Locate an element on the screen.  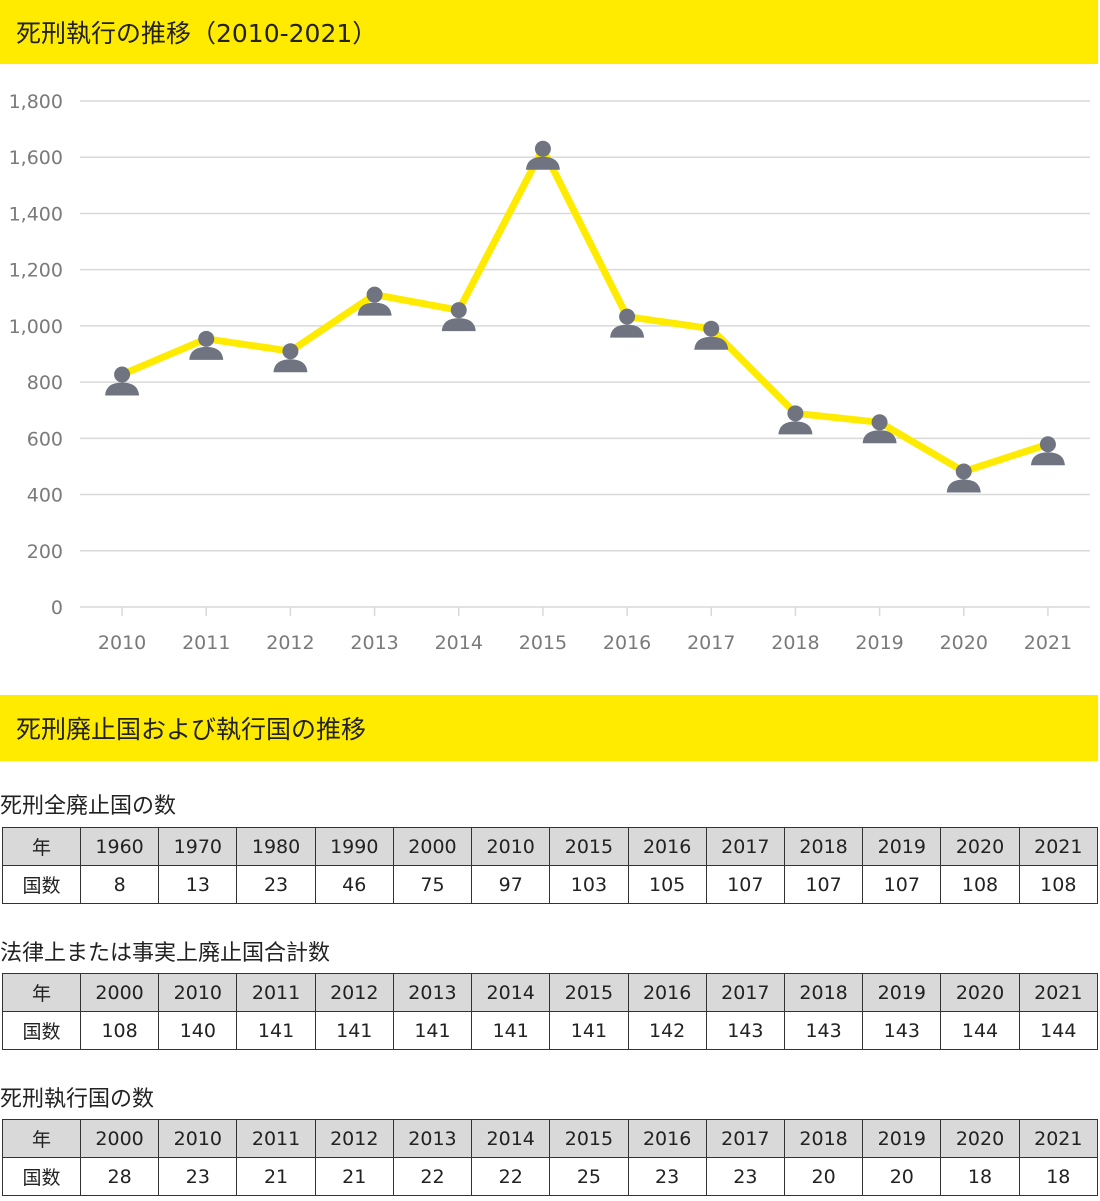
y-tick-label: 1,400 is located at coordinates (36, 214).